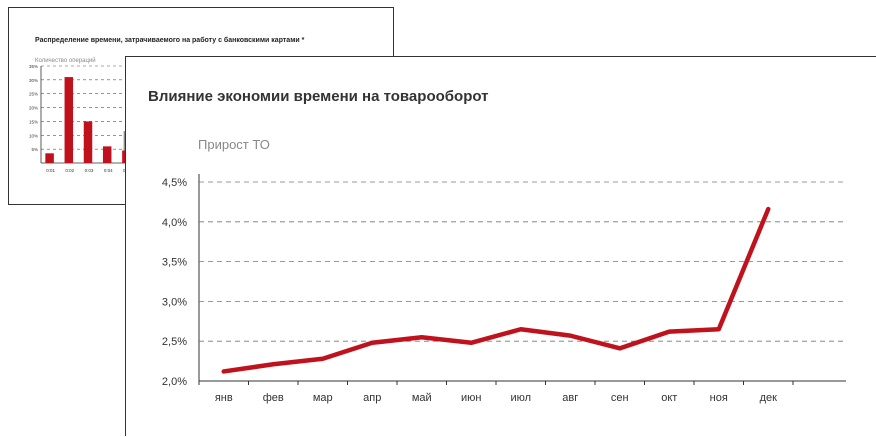  What do you see at coordinates (174, 302) in the screenshot?
I see `line-y-tick-label: 3,0%` at bounding box center [174, 302].